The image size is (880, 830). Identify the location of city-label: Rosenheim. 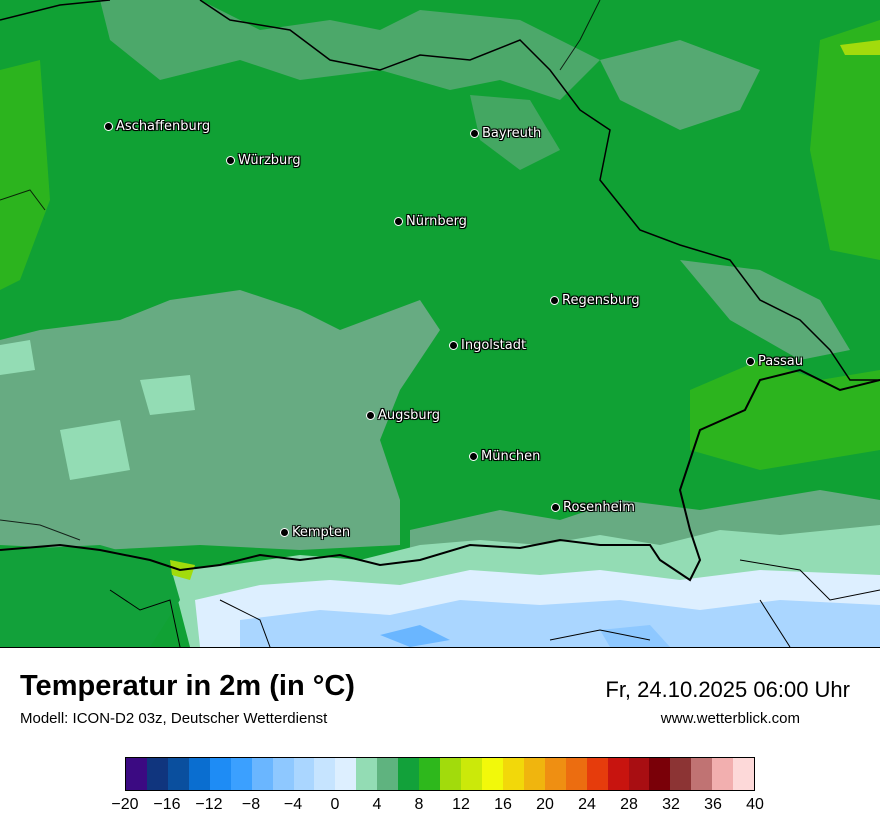
(599, 507).